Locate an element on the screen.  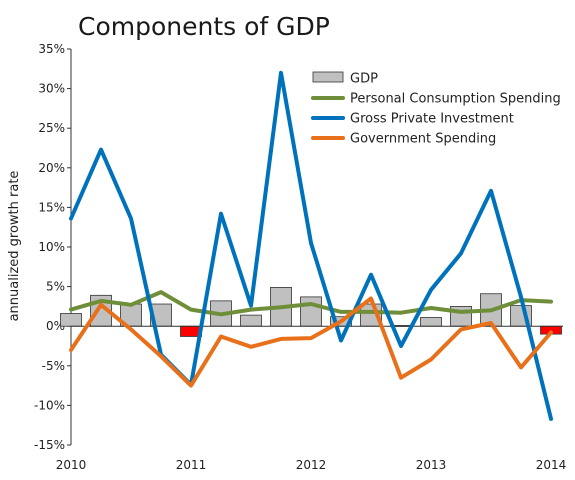
legend-label: Gross Private Investment is located at coordinates (432, 119).